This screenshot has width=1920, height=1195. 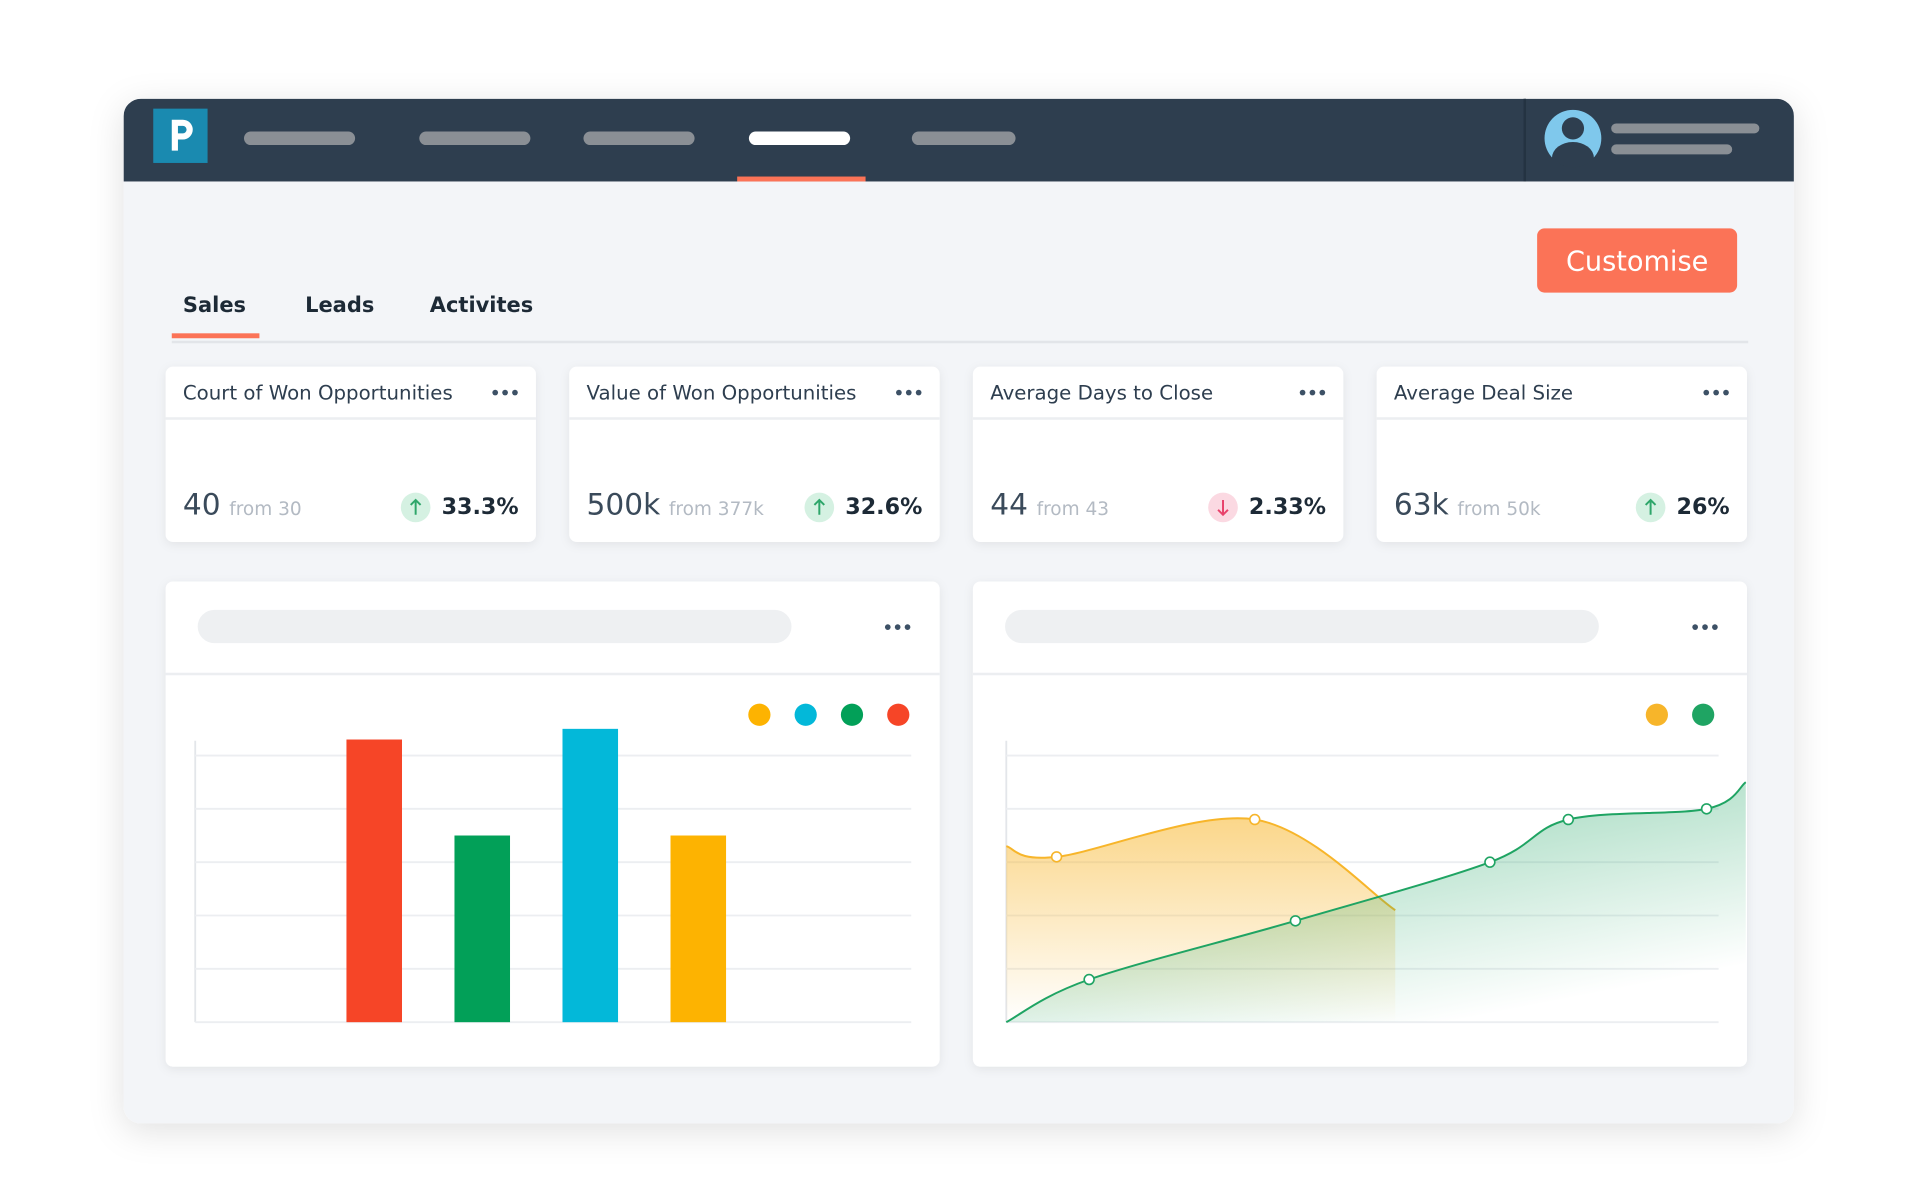 I want to click on kpi-from: from 30, so click(x=265, y=509).